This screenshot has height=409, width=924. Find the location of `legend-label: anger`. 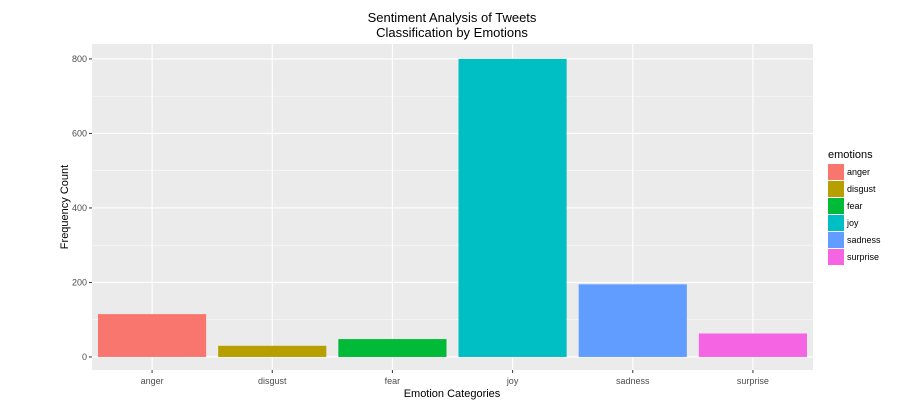

legend-label: anger is located at coordinates (858, 172).